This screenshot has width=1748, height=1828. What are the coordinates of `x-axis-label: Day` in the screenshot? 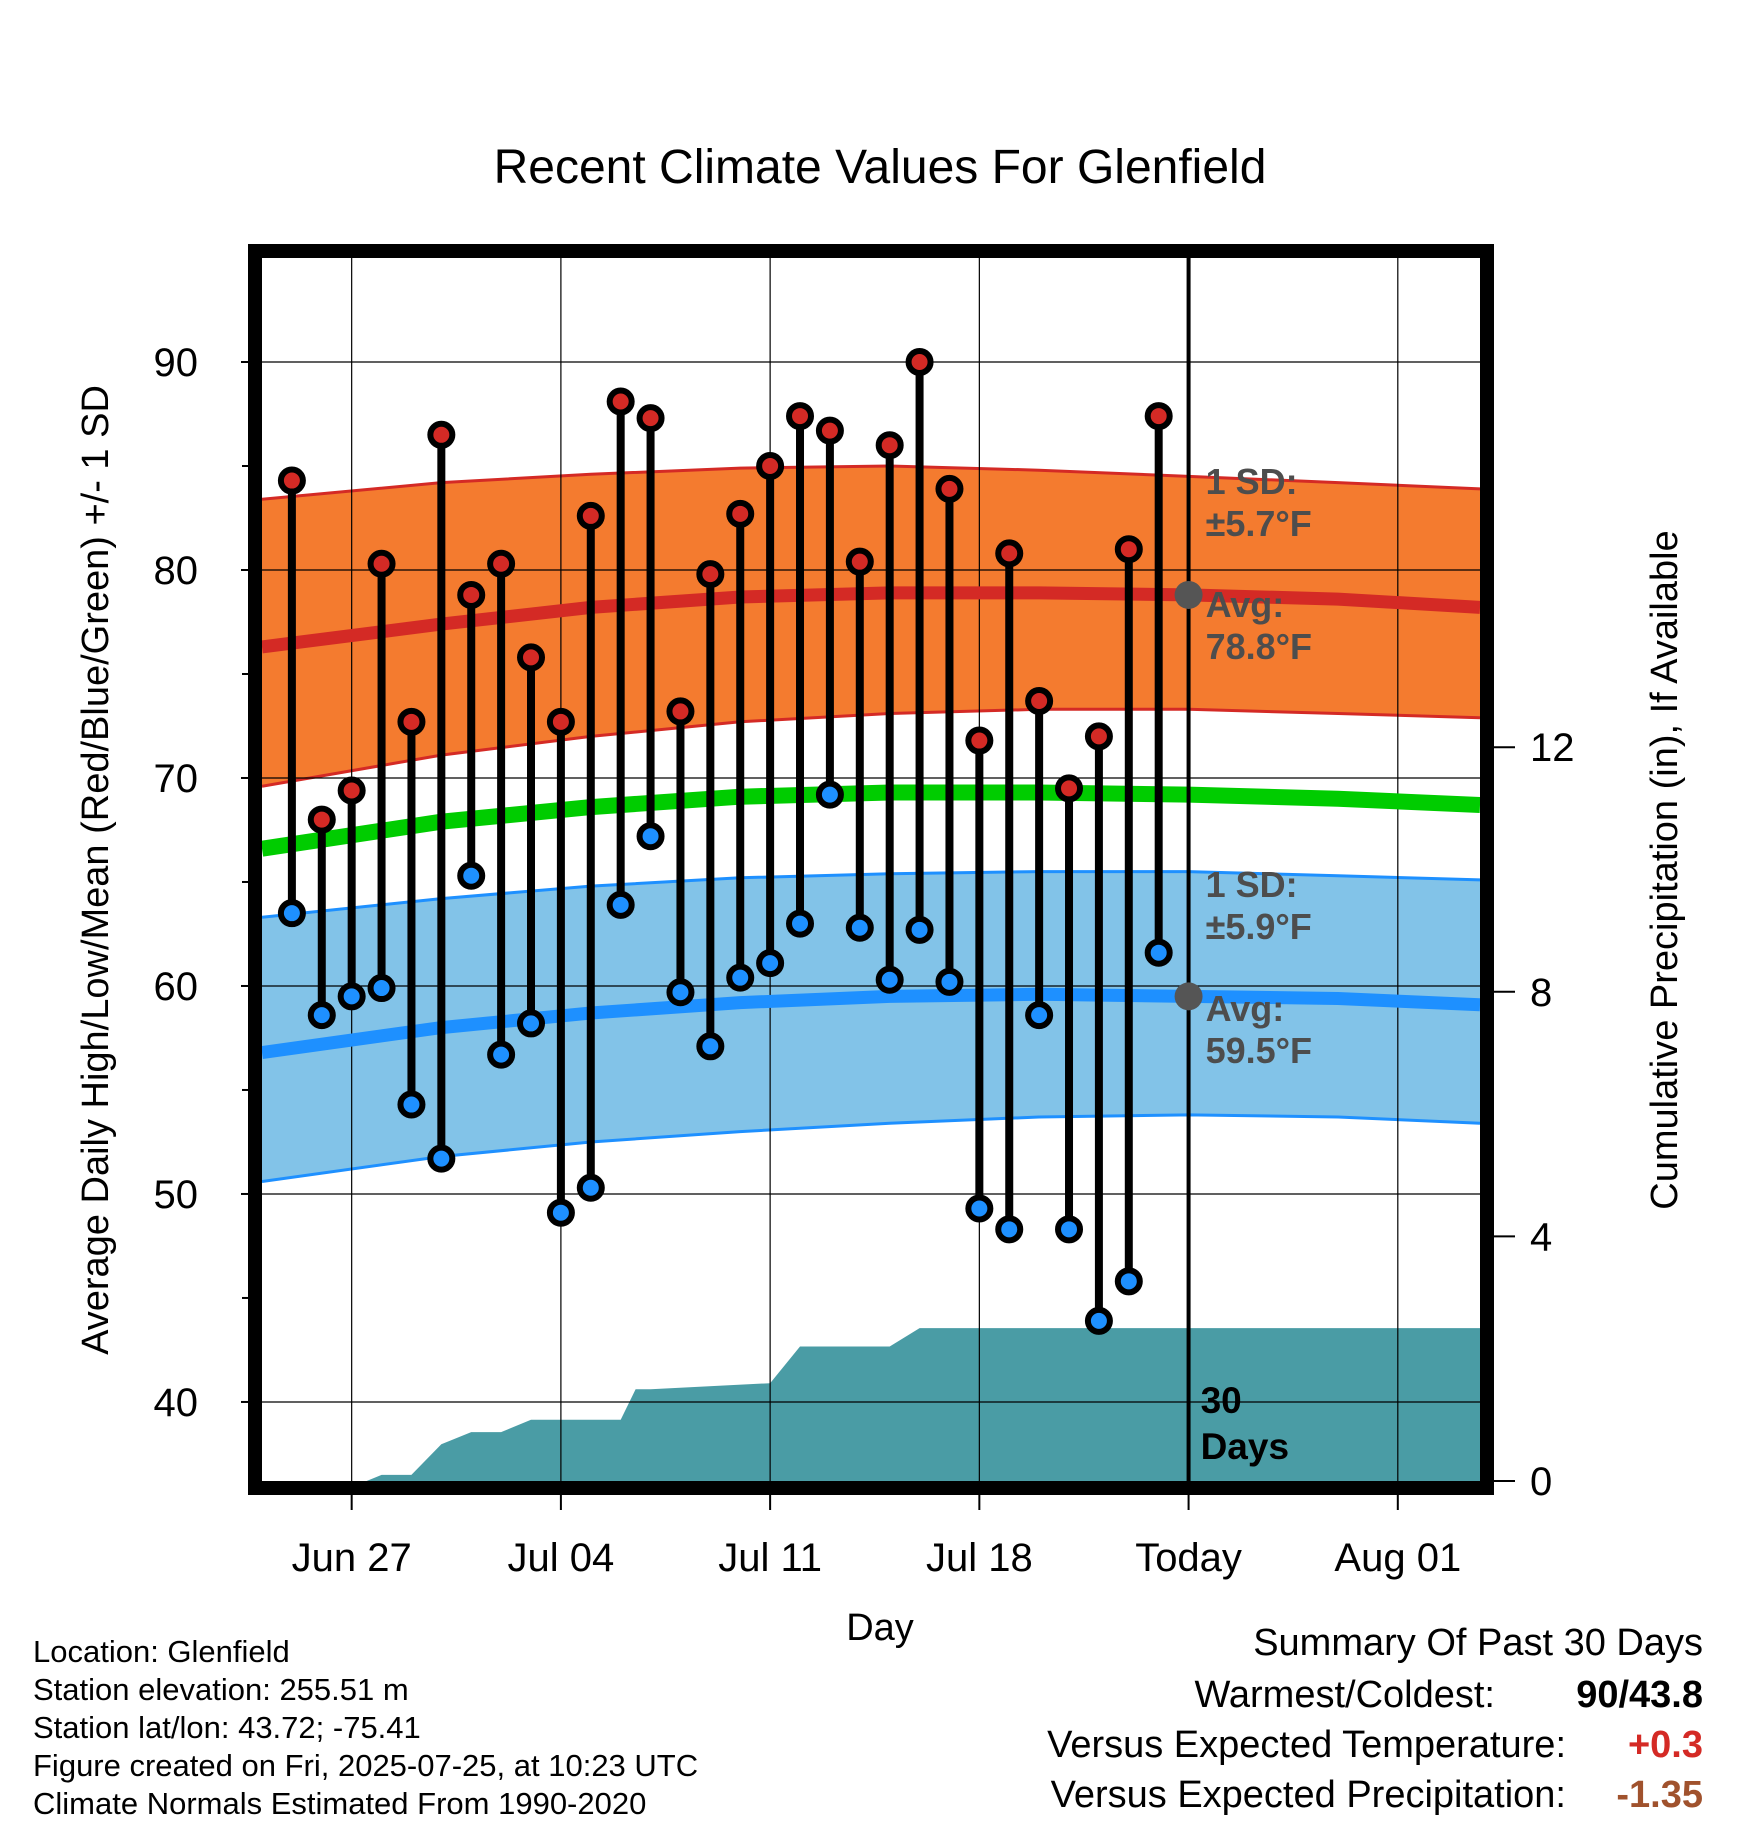 It's located at (880, 1628).